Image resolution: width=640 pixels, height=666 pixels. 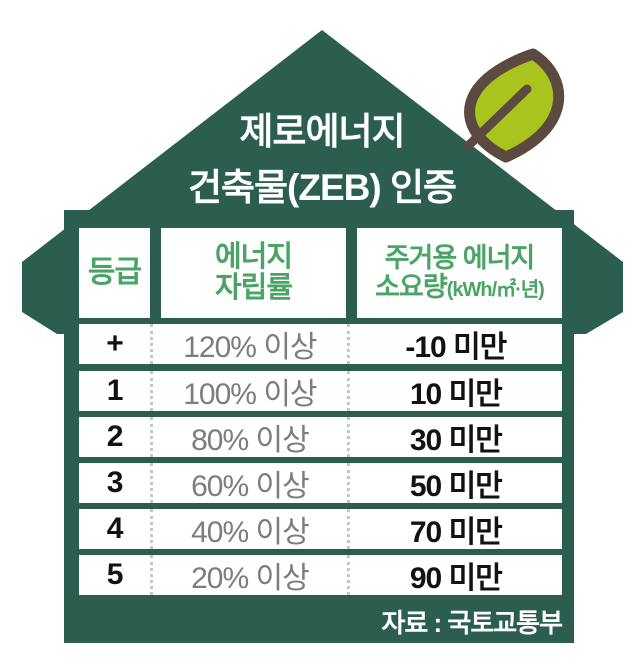 I want to click on header-consumption-line2: 소요량(kWh/㎡·년), so click(x=460, y=287).